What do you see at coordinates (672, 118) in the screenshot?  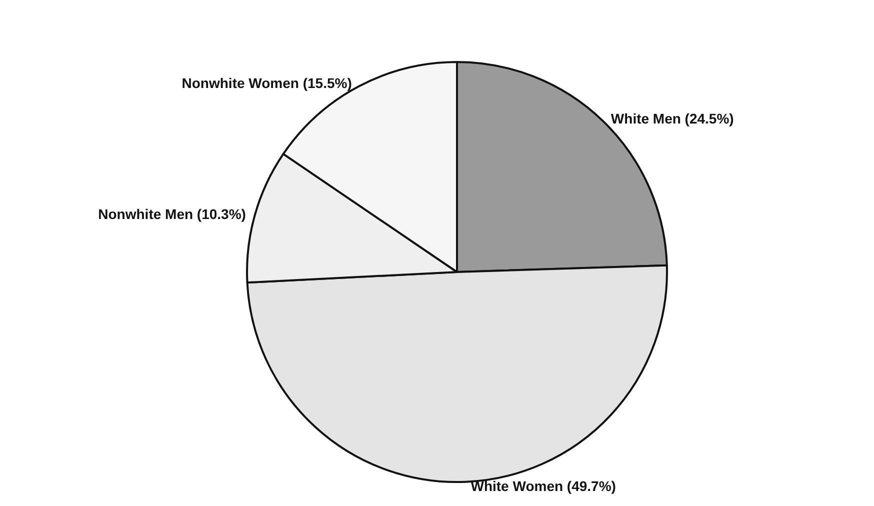 I see `slice-label: White Men (24.5%)` at bounding box center [672, 118].